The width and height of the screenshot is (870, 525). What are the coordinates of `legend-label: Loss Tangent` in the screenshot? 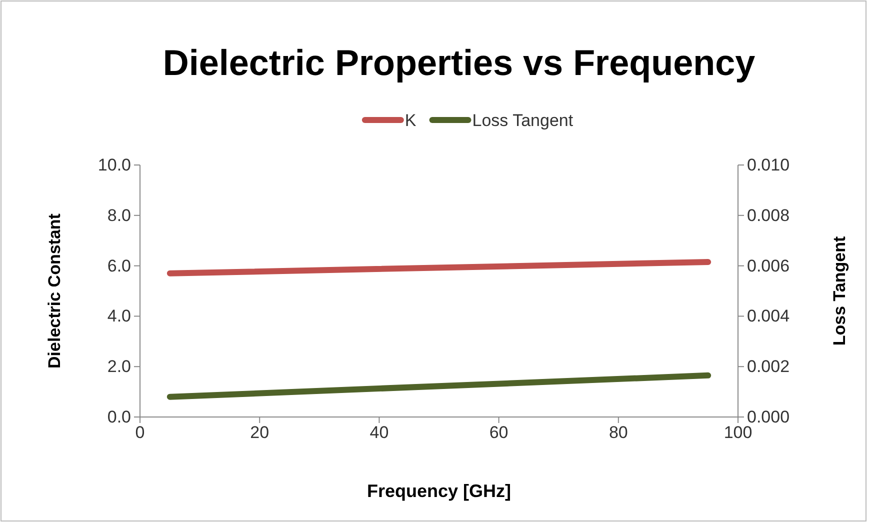 It's located at (523, 120).